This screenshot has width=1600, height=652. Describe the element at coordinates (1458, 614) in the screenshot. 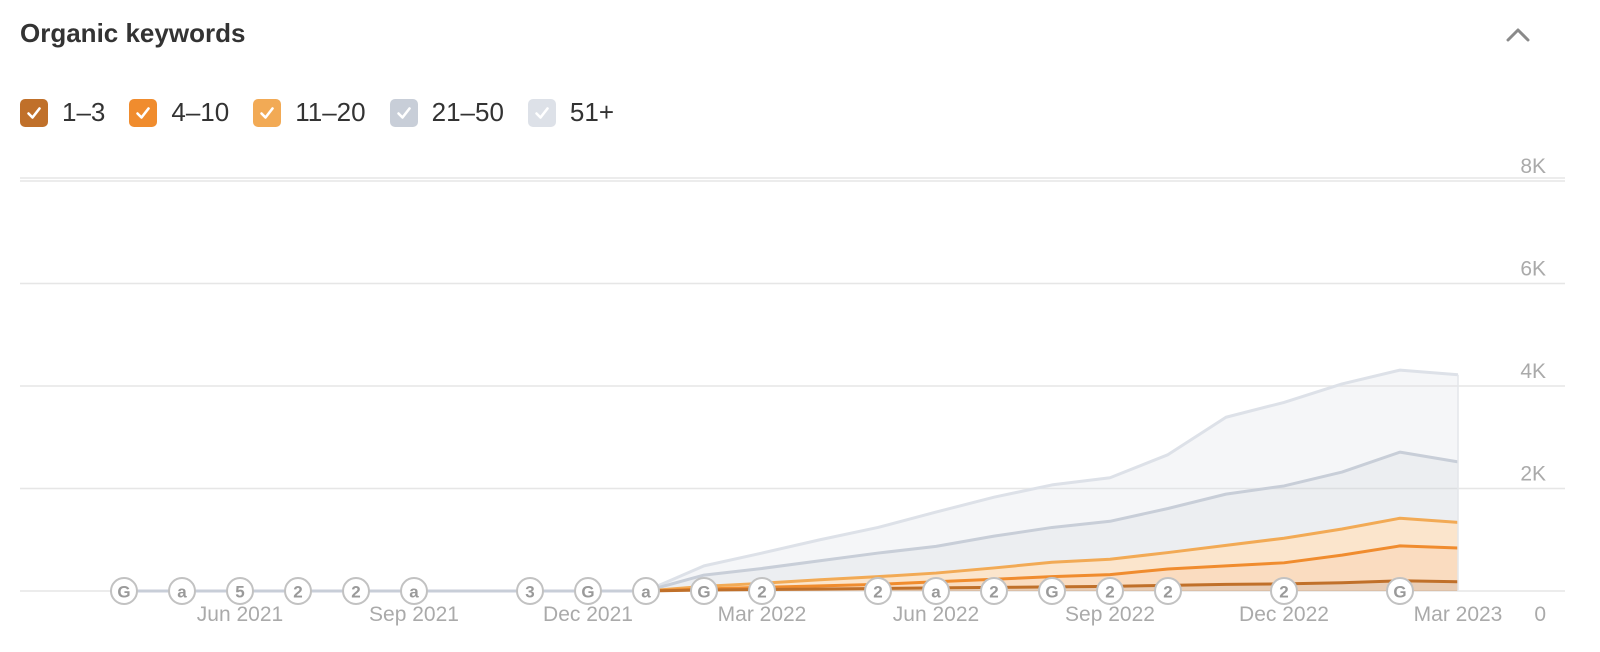

I see `x-tick-label: Mar 2023` at that location.